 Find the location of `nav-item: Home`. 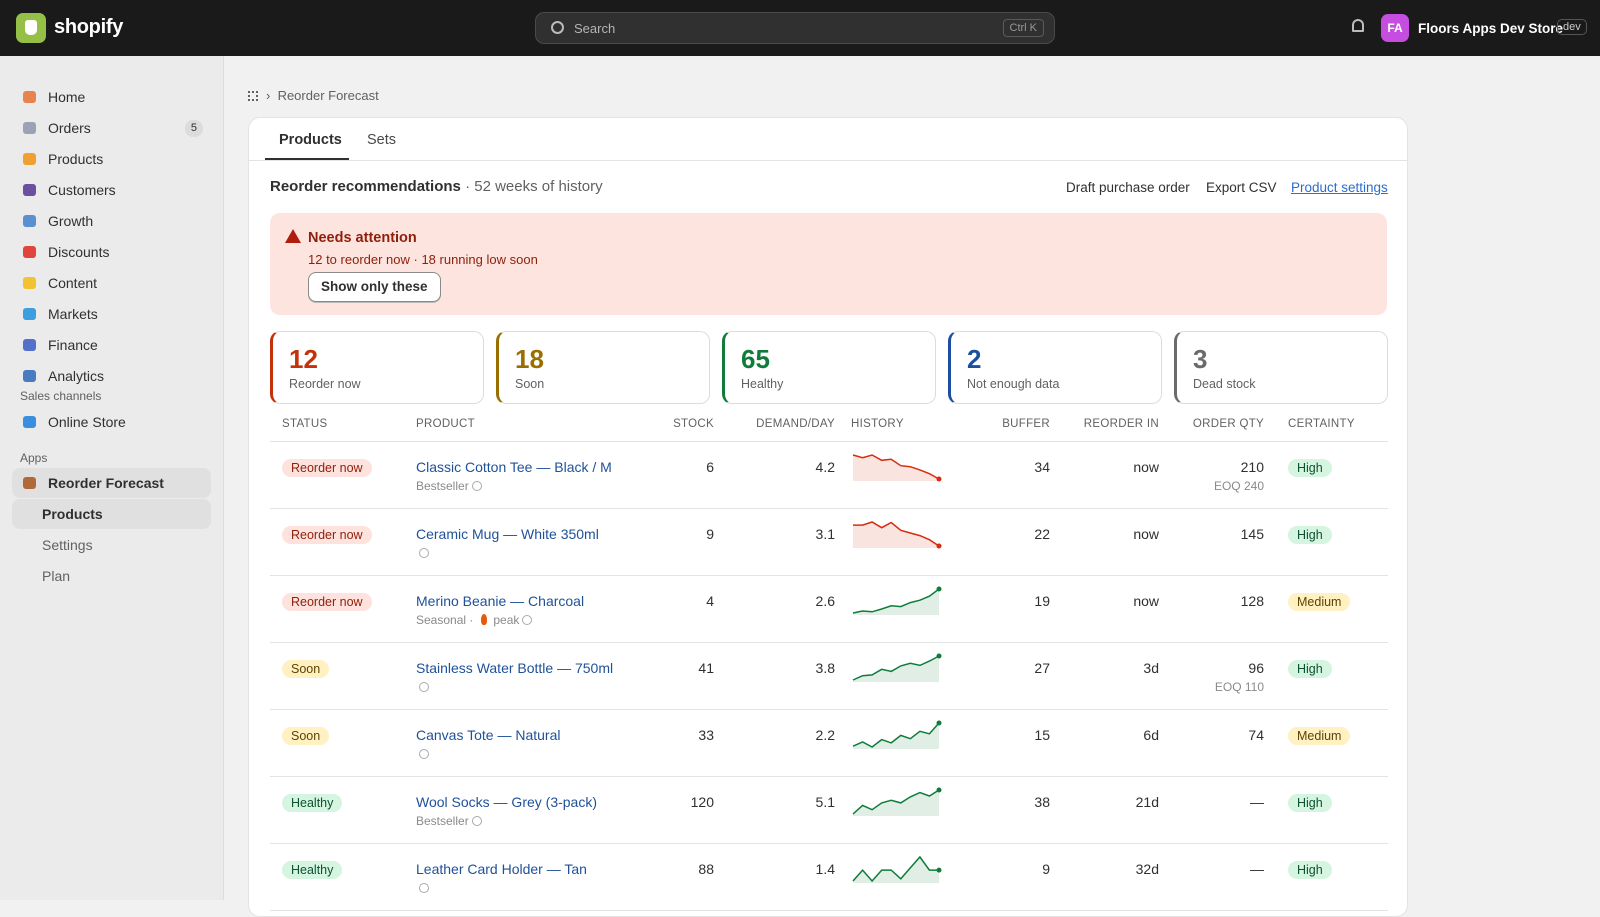

nav-item: Home is located at coordinates (111, 97).